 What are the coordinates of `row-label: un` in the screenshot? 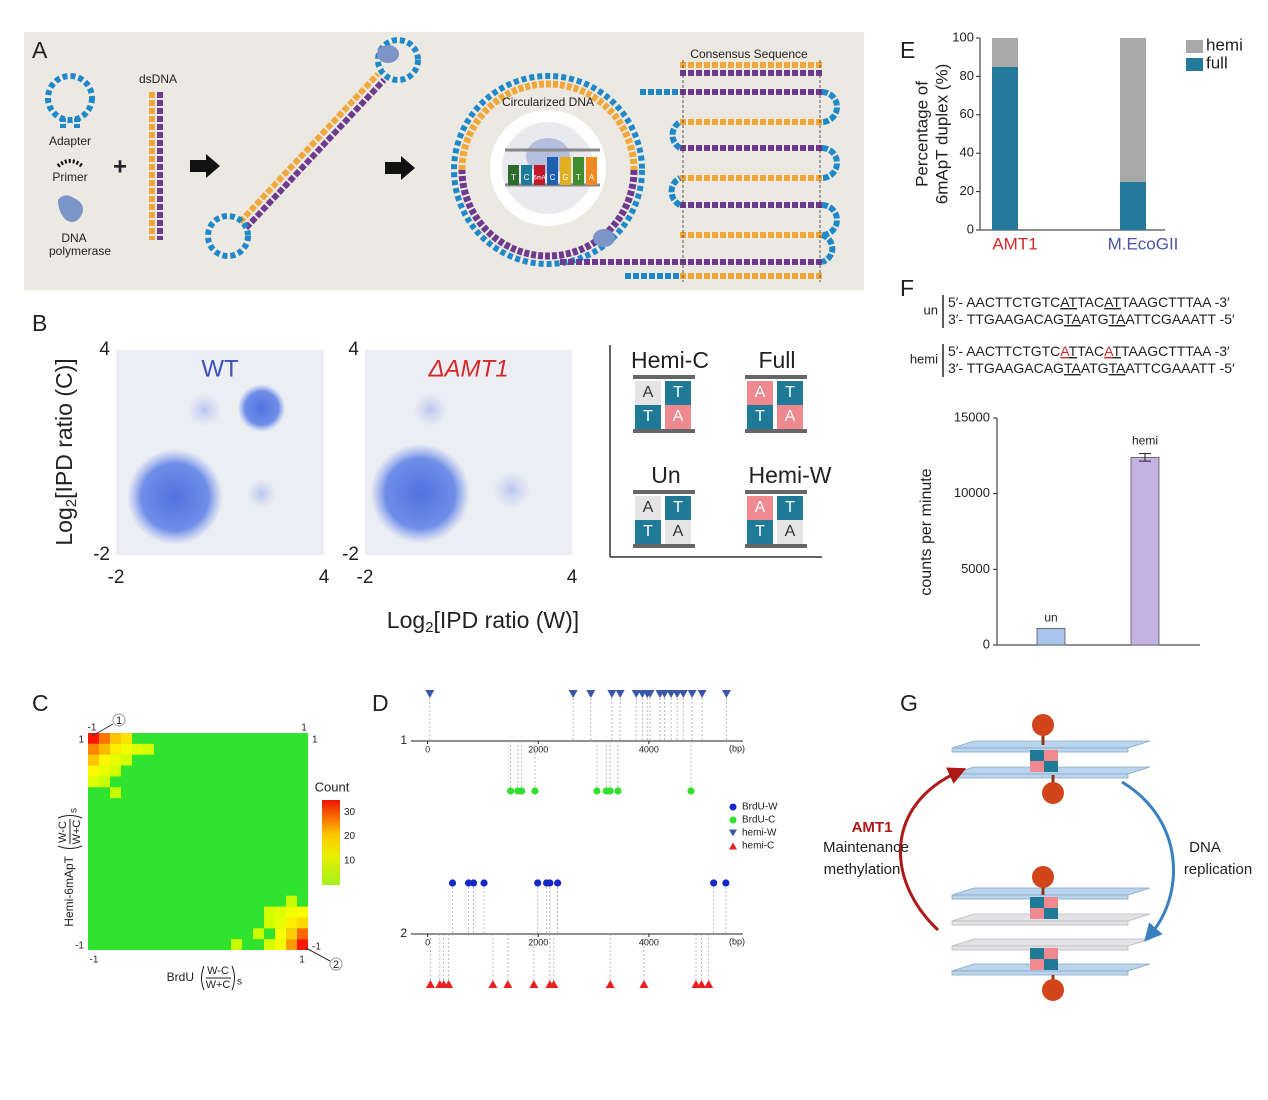 It's located at (931, 309).